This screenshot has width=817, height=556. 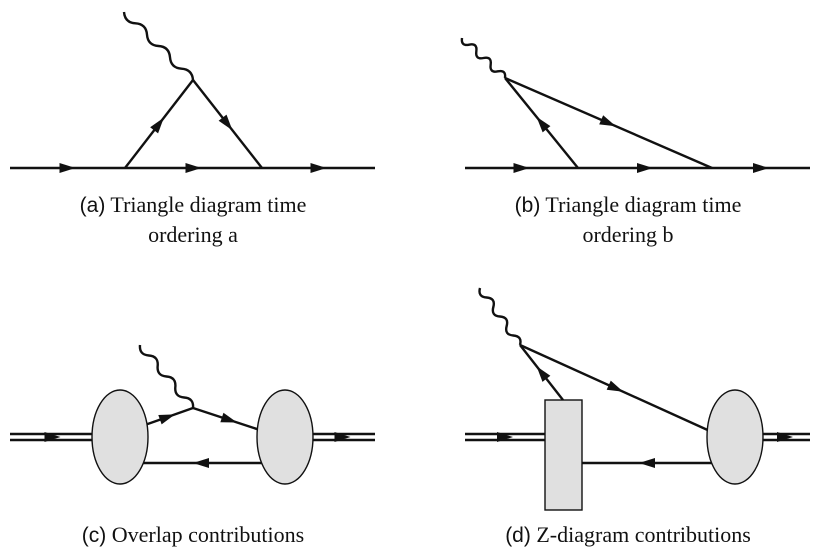 I want to click on caption-text: ordering a, so click(x=193, y=234).